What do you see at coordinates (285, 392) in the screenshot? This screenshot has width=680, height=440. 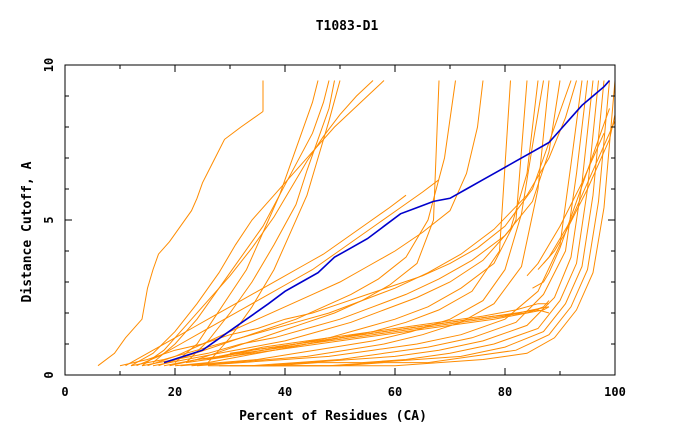 I see `x-tick-label: 40` at bounding box center [285, 392].